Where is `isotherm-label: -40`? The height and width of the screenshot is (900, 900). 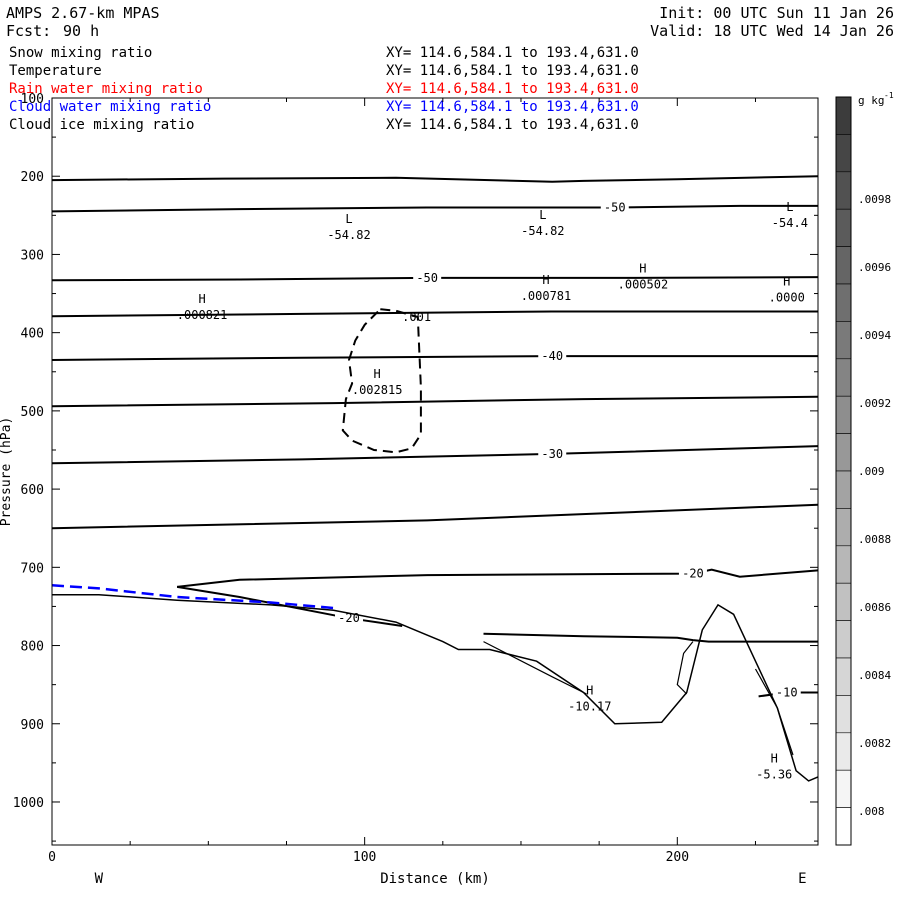
isotherm-label: -40 is located at coordinates (552, 356).